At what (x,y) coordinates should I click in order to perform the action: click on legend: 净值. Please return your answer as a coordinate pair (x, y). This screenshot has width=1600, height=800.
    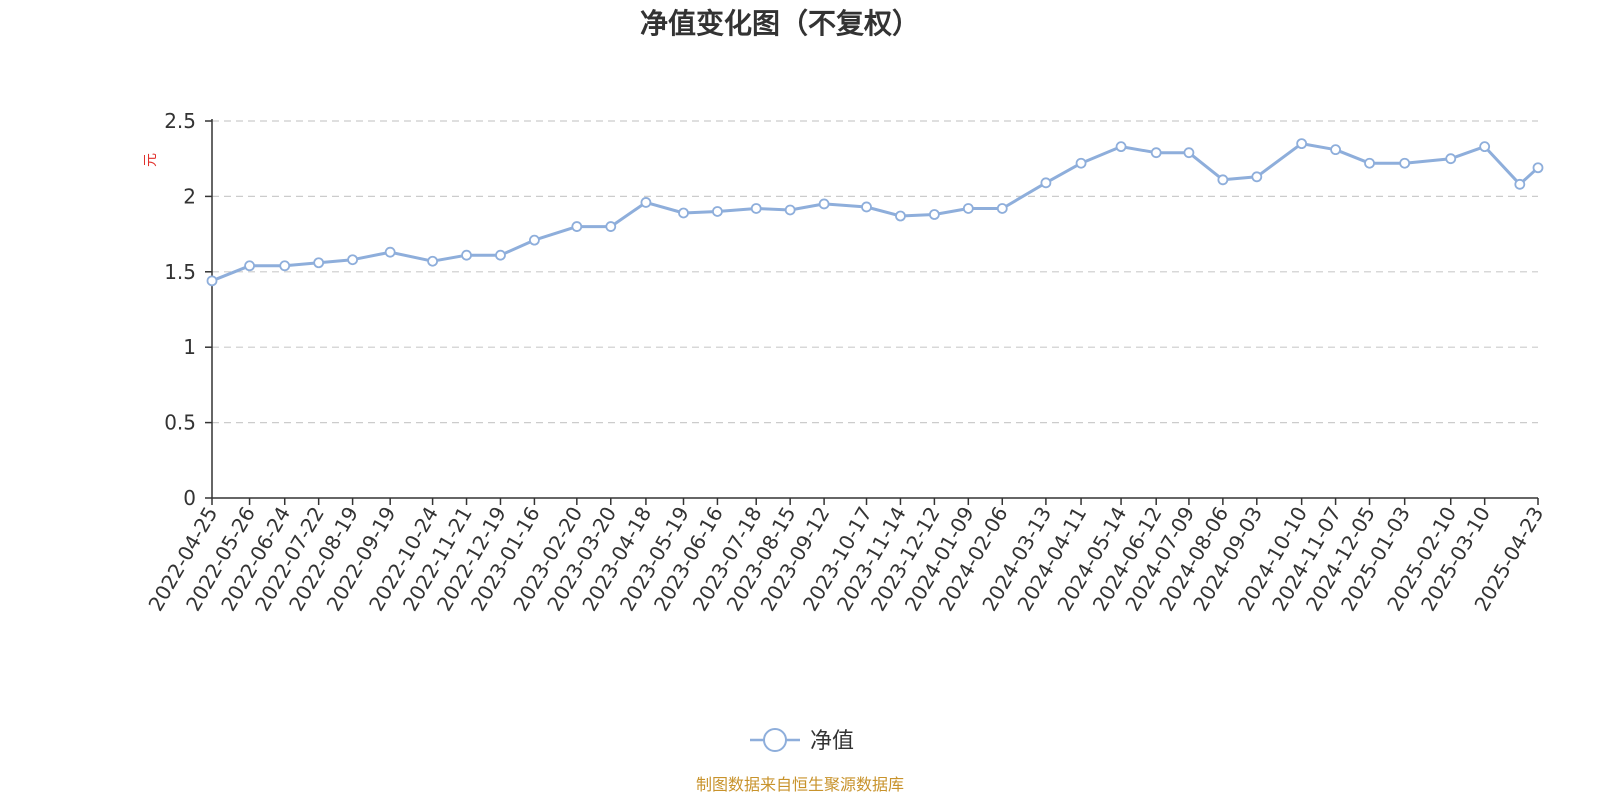
    Looking at the image, I should click on (802, 741).